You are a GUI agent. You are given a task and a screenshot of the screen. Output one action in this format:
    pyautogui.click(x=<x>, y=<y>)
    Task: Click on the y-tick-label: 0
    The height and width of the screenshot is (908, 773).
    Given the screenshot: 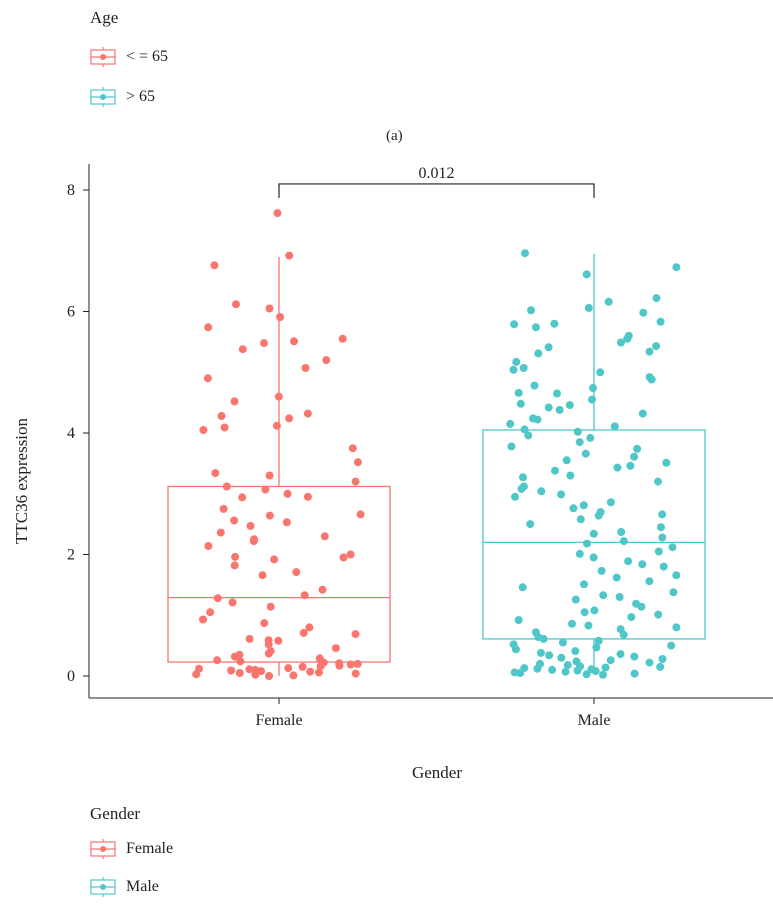 What is the action you would take?
    pyautogui.click(x=71, y=676)
    